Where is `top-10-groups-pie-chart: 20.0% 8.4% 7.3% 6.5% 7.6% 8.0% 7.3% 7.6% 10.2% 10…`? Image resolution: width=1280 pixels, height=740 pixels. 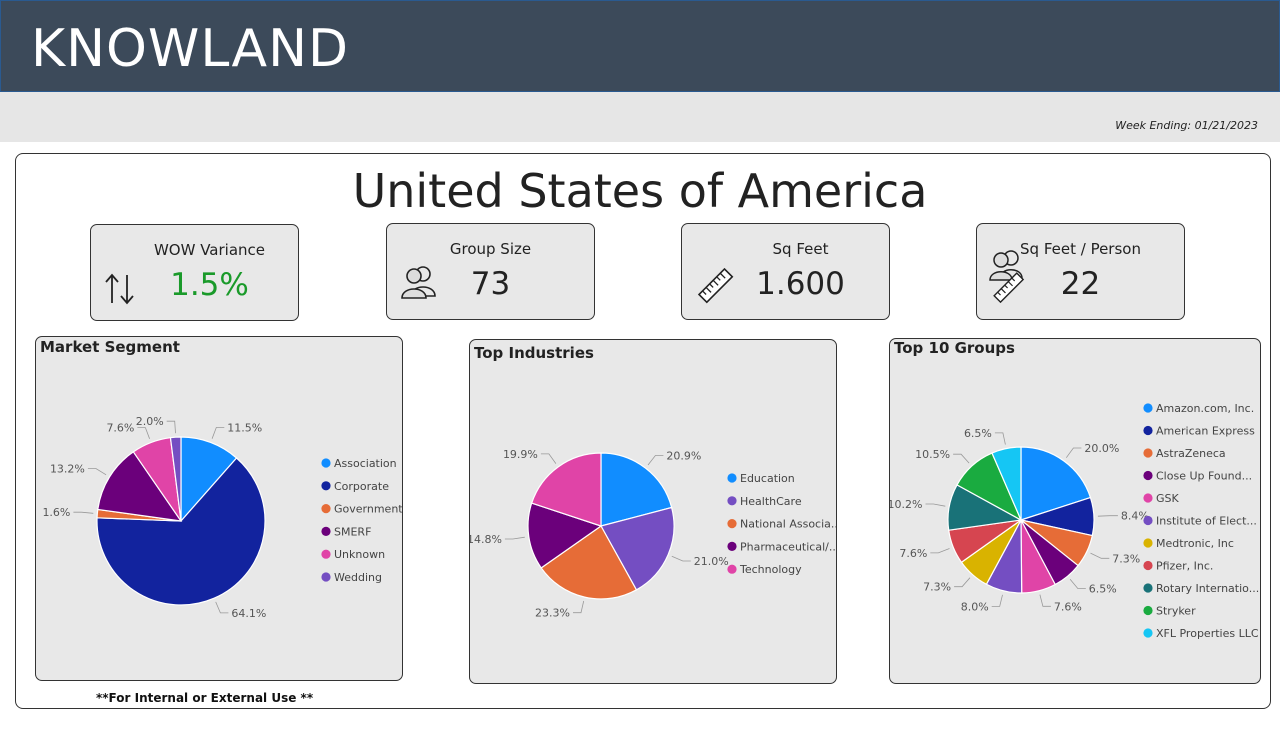 top-10-groups-pie-chart: 20.0% 8.4% 7.3% 6.5% 7.6% 8.0% 7.3% 7.6% 10.2% 10… is located at coordinates (1074, 521).